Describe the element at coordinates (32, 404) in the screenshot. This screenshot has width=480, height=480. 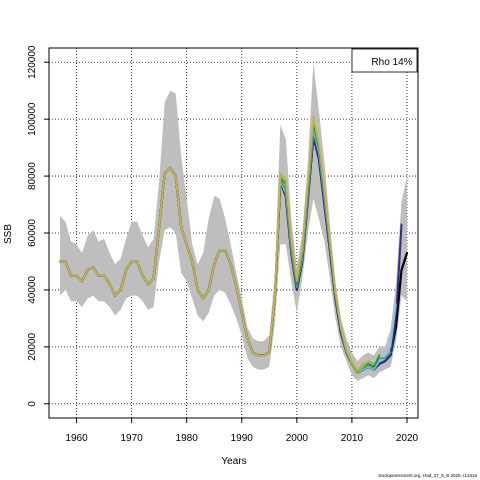
I see `y-tick-label: 0` at that location.